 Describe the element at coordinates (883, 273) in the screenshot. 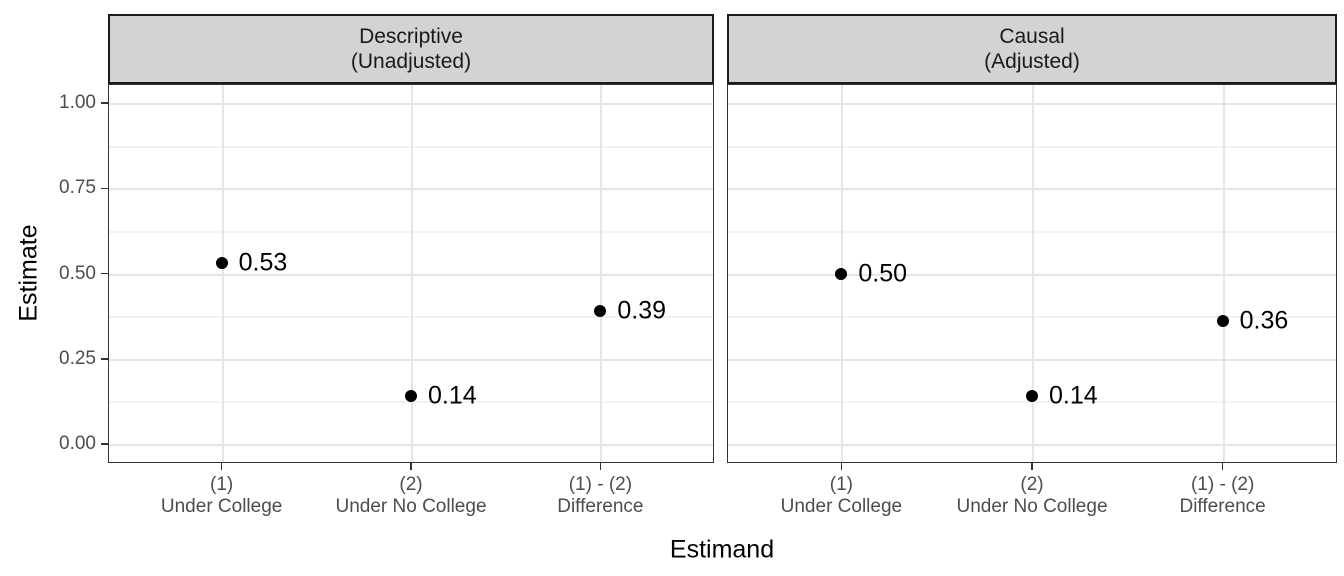

I see `data-point-label: 0.50` at that location.